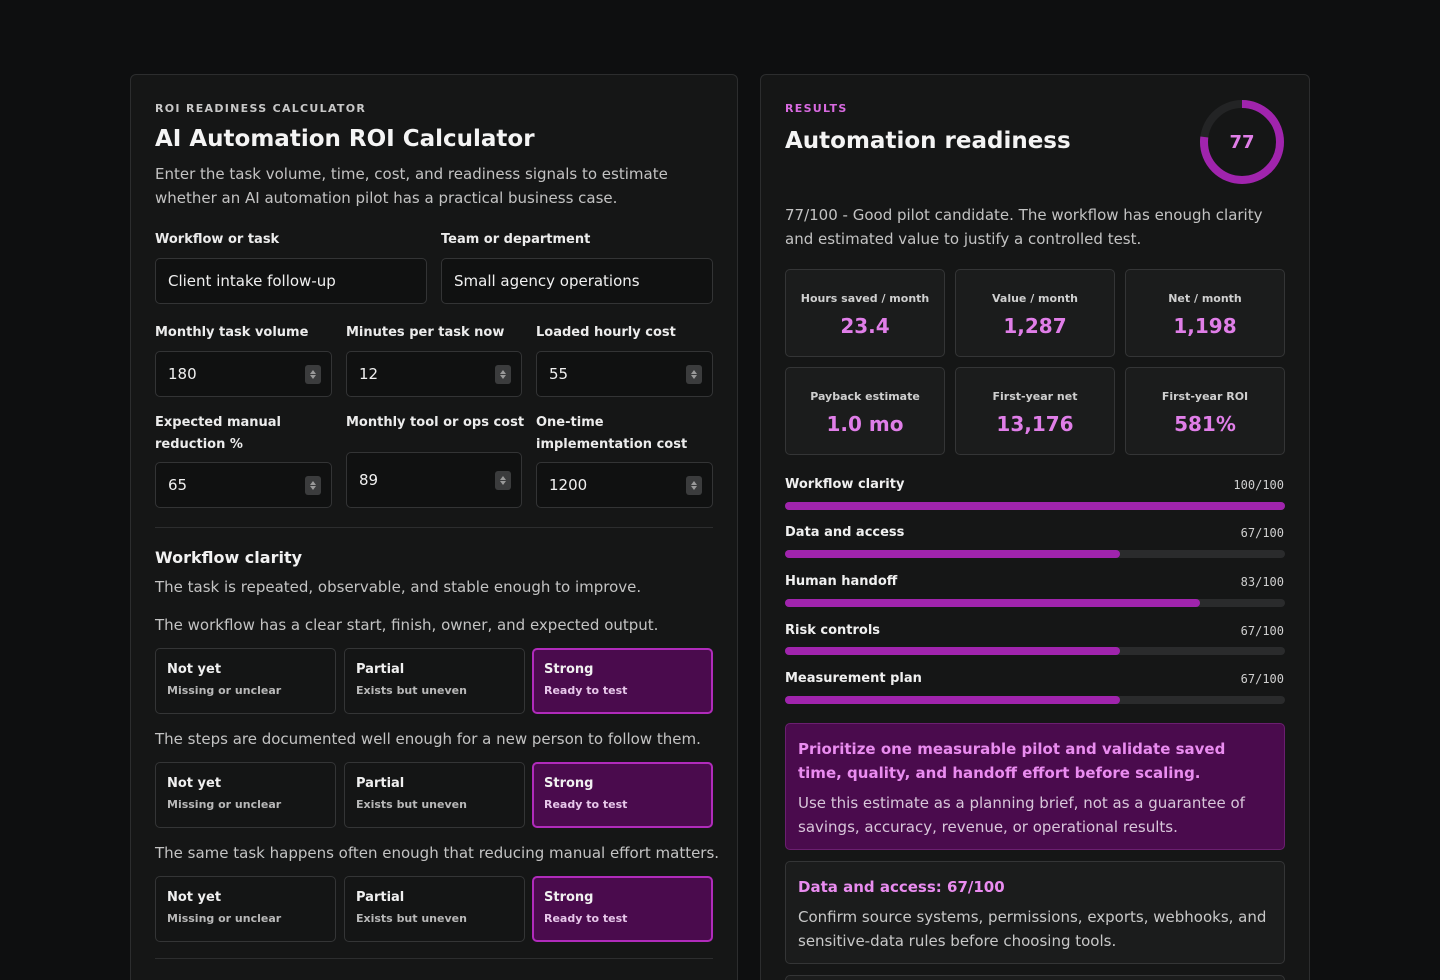 Image resolution: width=1440 pixels, height=980 pixels. I want to click on metric-label: First-year net, so click(1035, 396).